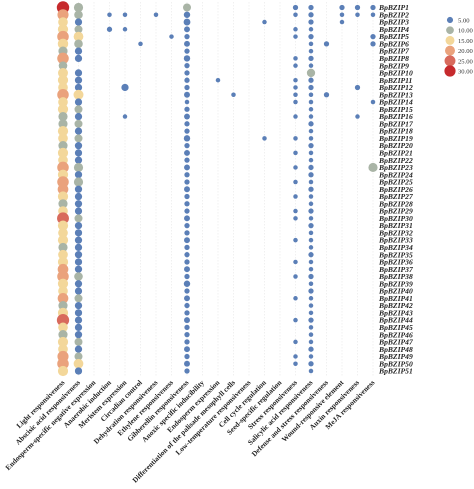  I want to click on row-label: BpBZIP18, so click(395, 131).